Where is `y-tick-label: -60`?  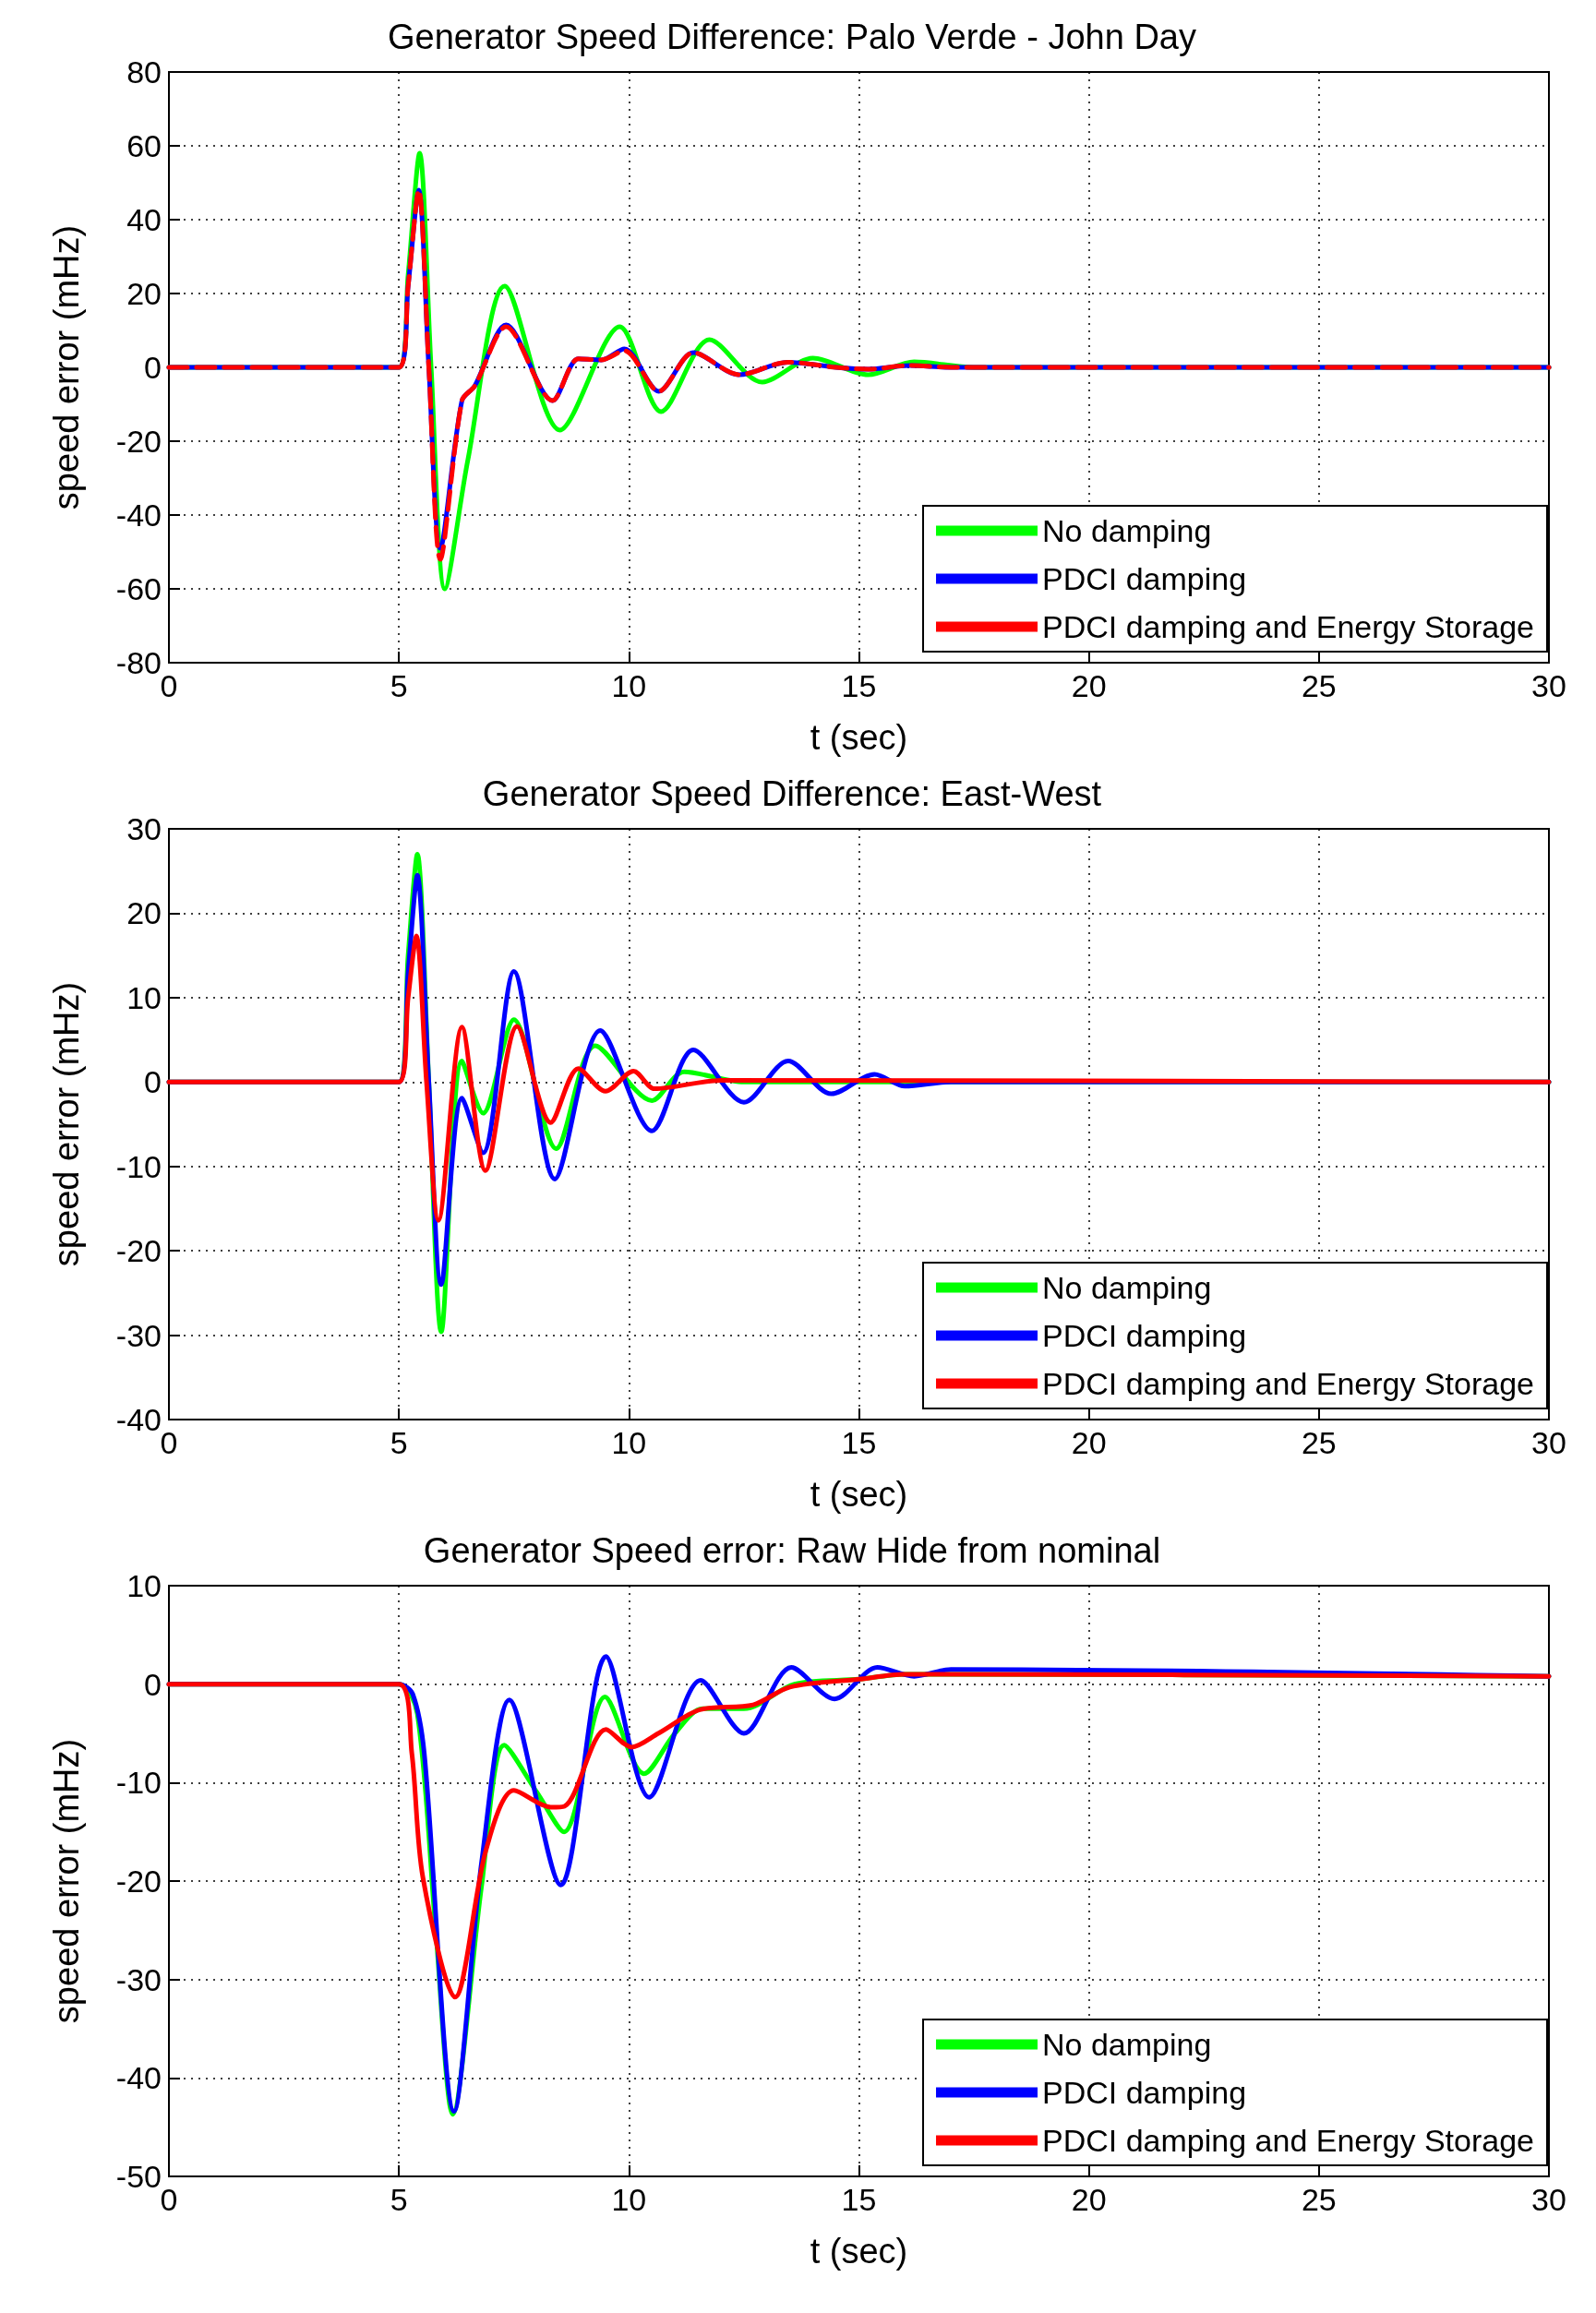
y-tick-label: -60 is located at coordinates (138, 588).